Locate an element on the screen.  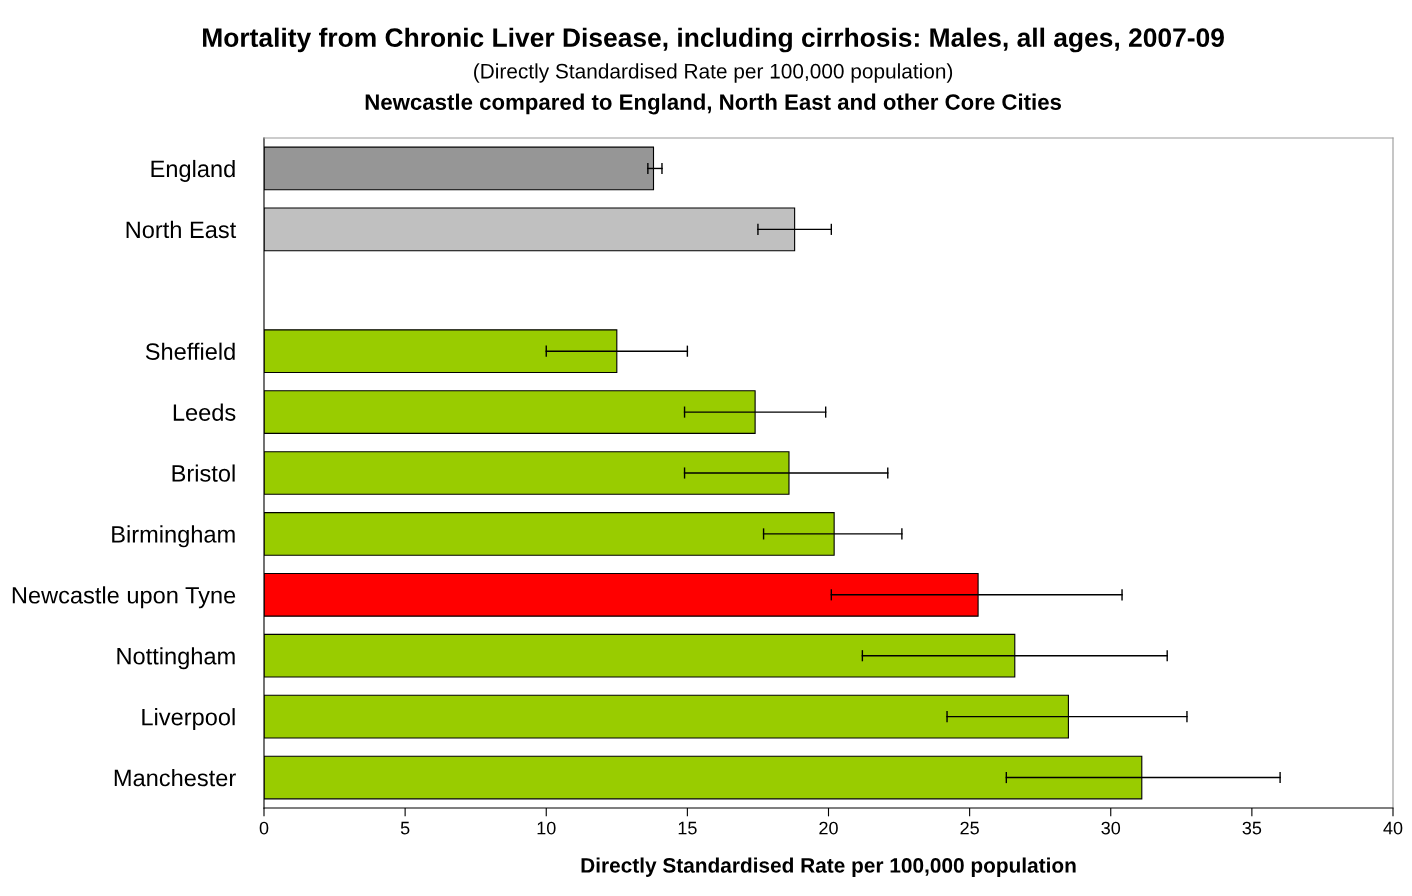
y-tick-label: Birmingham is located at coordinates (173, 536).